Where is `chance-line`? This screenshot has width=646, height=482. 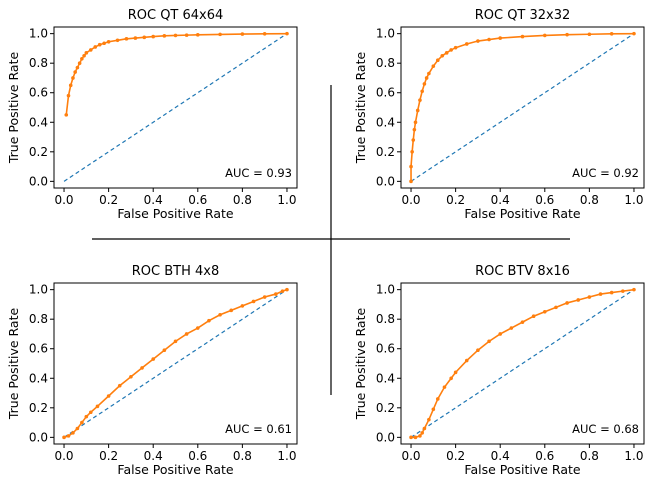 chance-line is located at coordinates (522, 107).